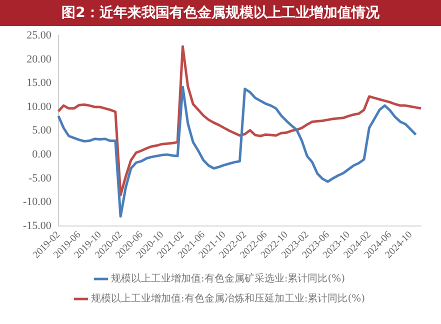 This screenshot has height=324, width=441. Describe the element at coordinates (42, 130) in the screenshot. I see `y-tick-label: 5.00` at that location.